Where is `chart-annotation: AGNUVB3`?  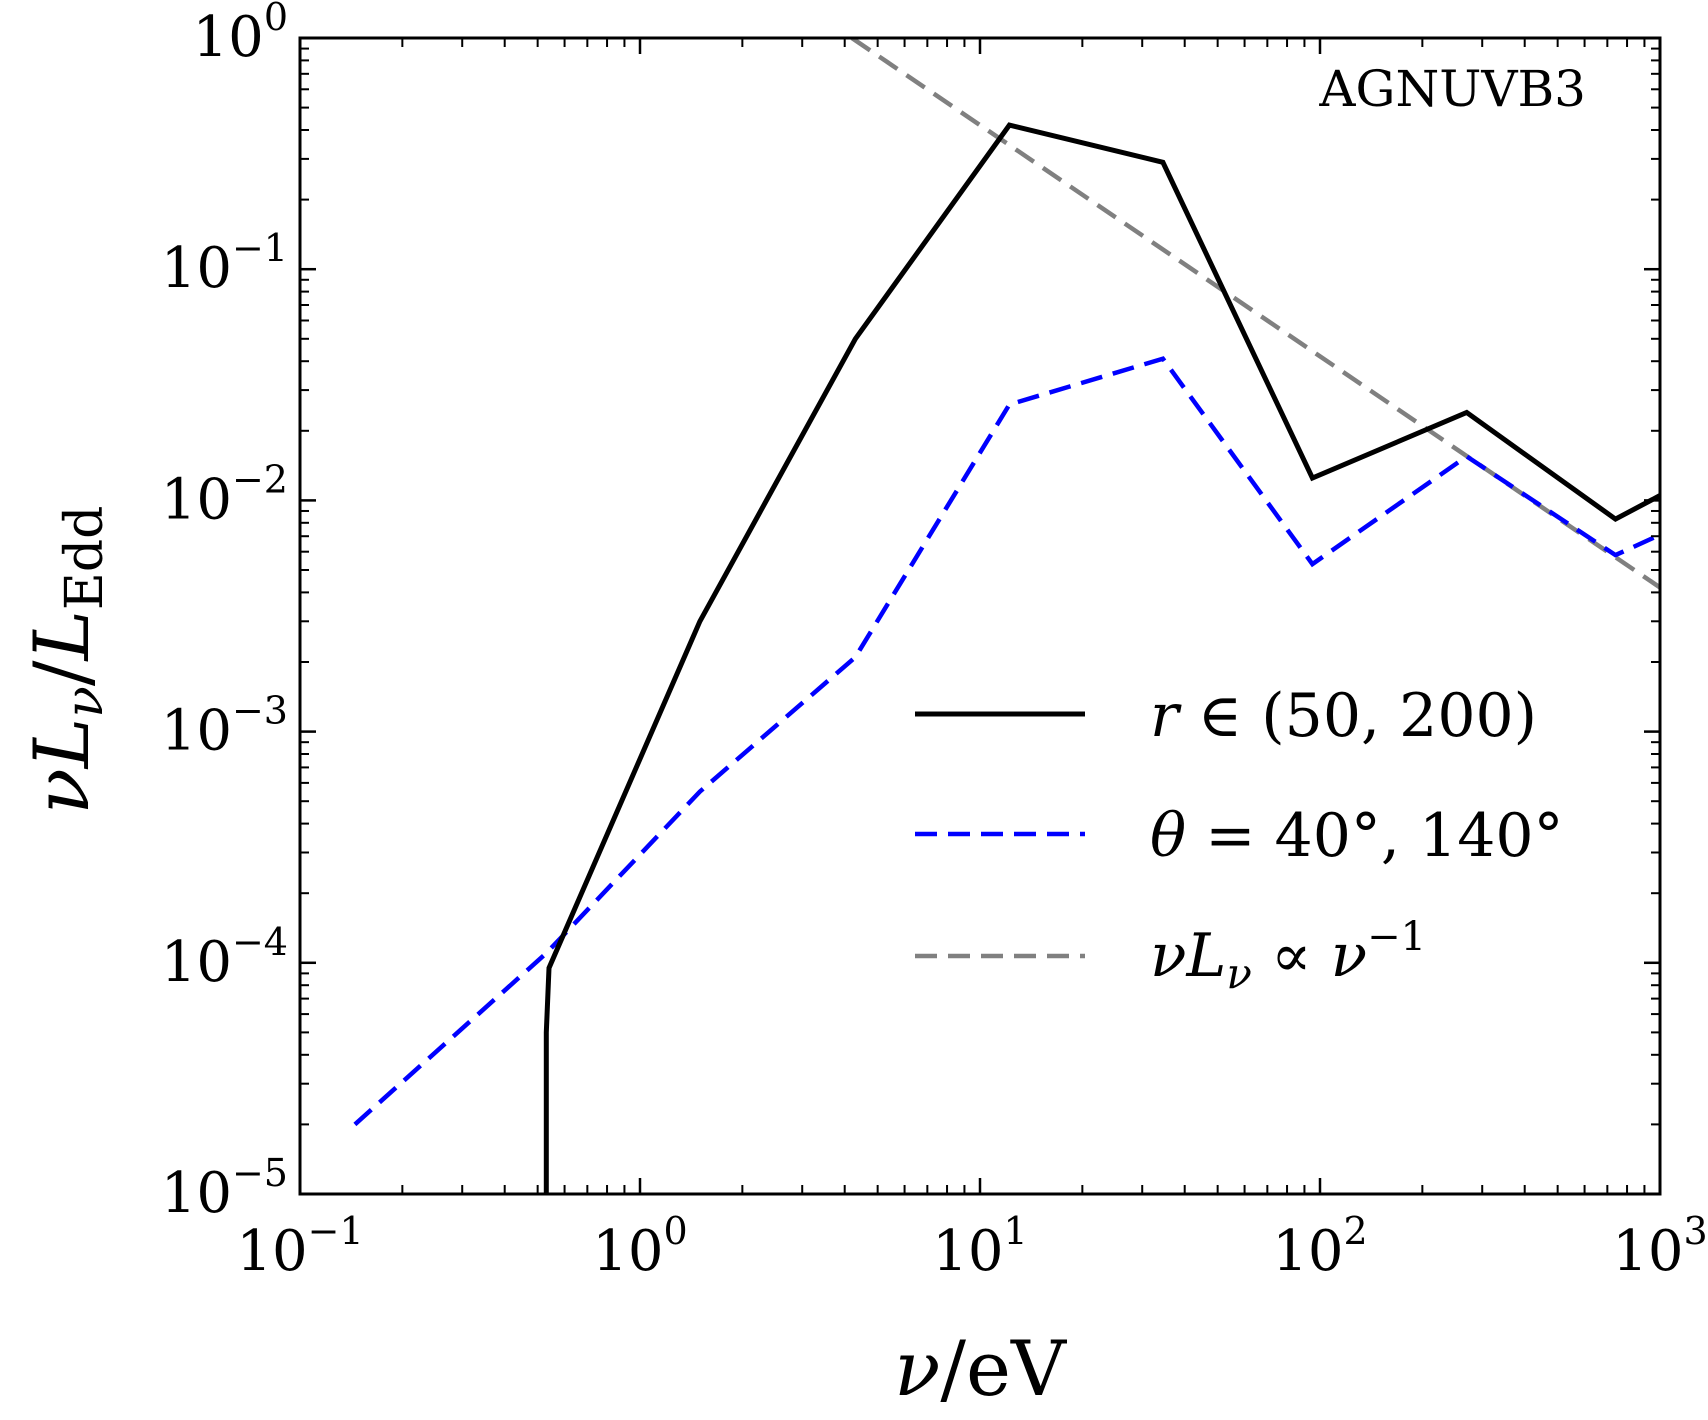 chart-annotation: AGNUVB3 is located at coordinates (1452, 89).